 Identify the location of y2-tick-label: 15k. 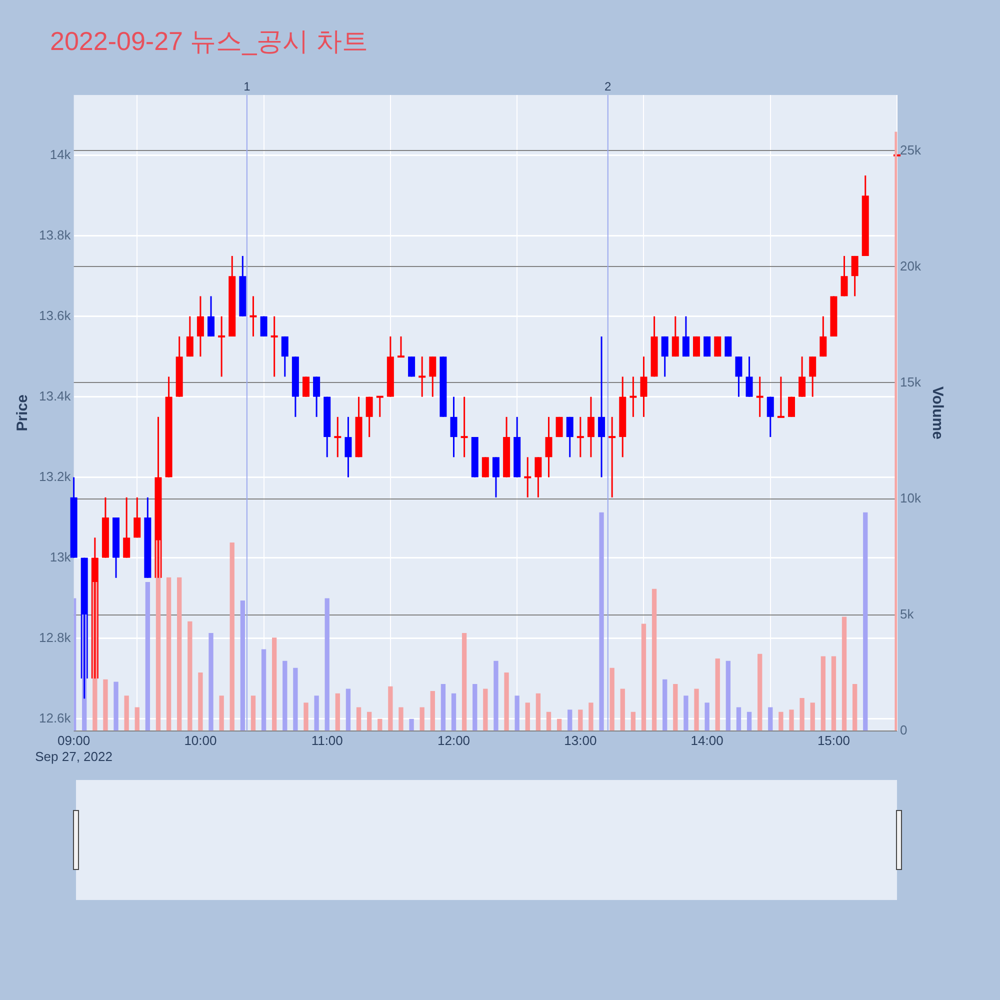
(911, 382).